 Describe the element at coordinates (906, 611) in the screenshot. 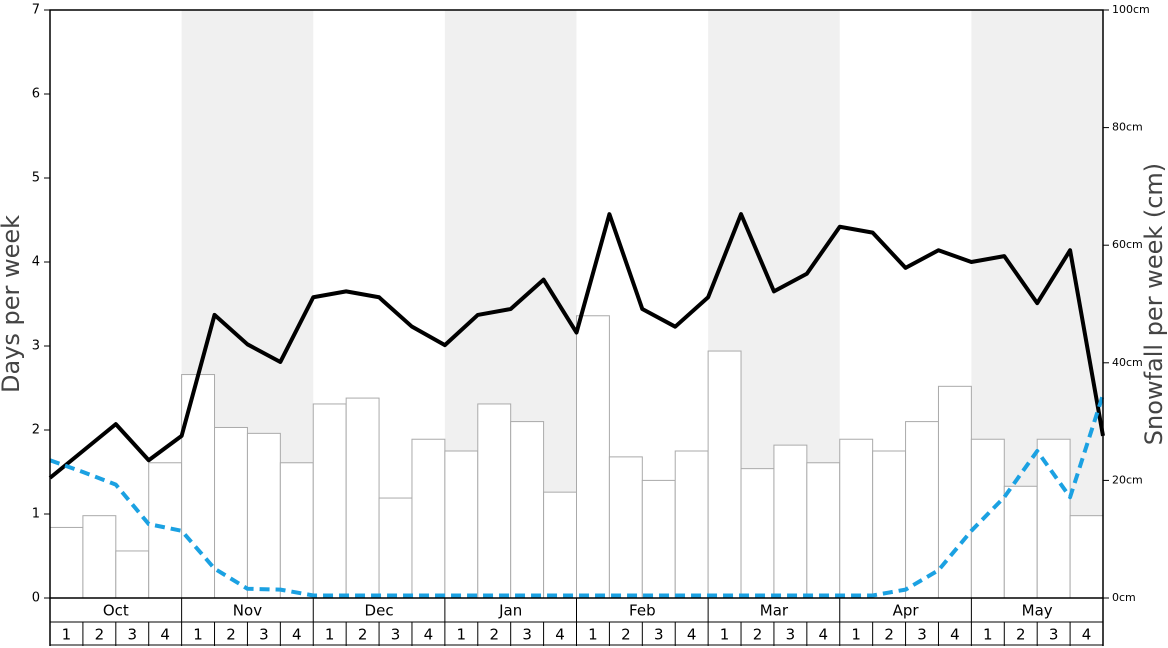

I see `month-label: Apr` at that location.